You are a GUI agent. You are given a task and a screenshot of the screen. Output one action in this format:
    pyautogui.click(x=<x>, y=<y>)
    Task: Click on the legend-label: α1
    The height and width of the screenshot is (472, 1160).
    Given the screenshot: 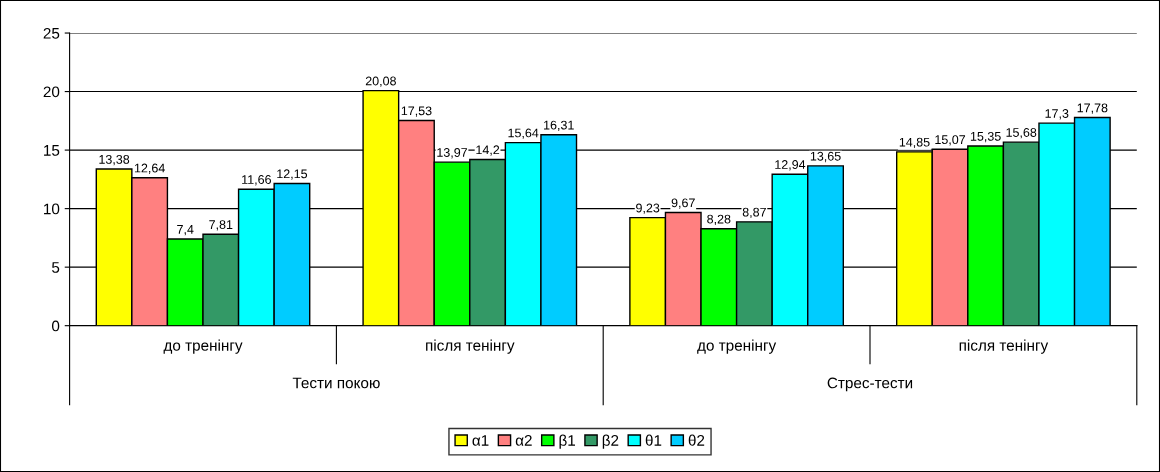 What is the action you would take?
    pyautogui.click(x=480, y=440)
    